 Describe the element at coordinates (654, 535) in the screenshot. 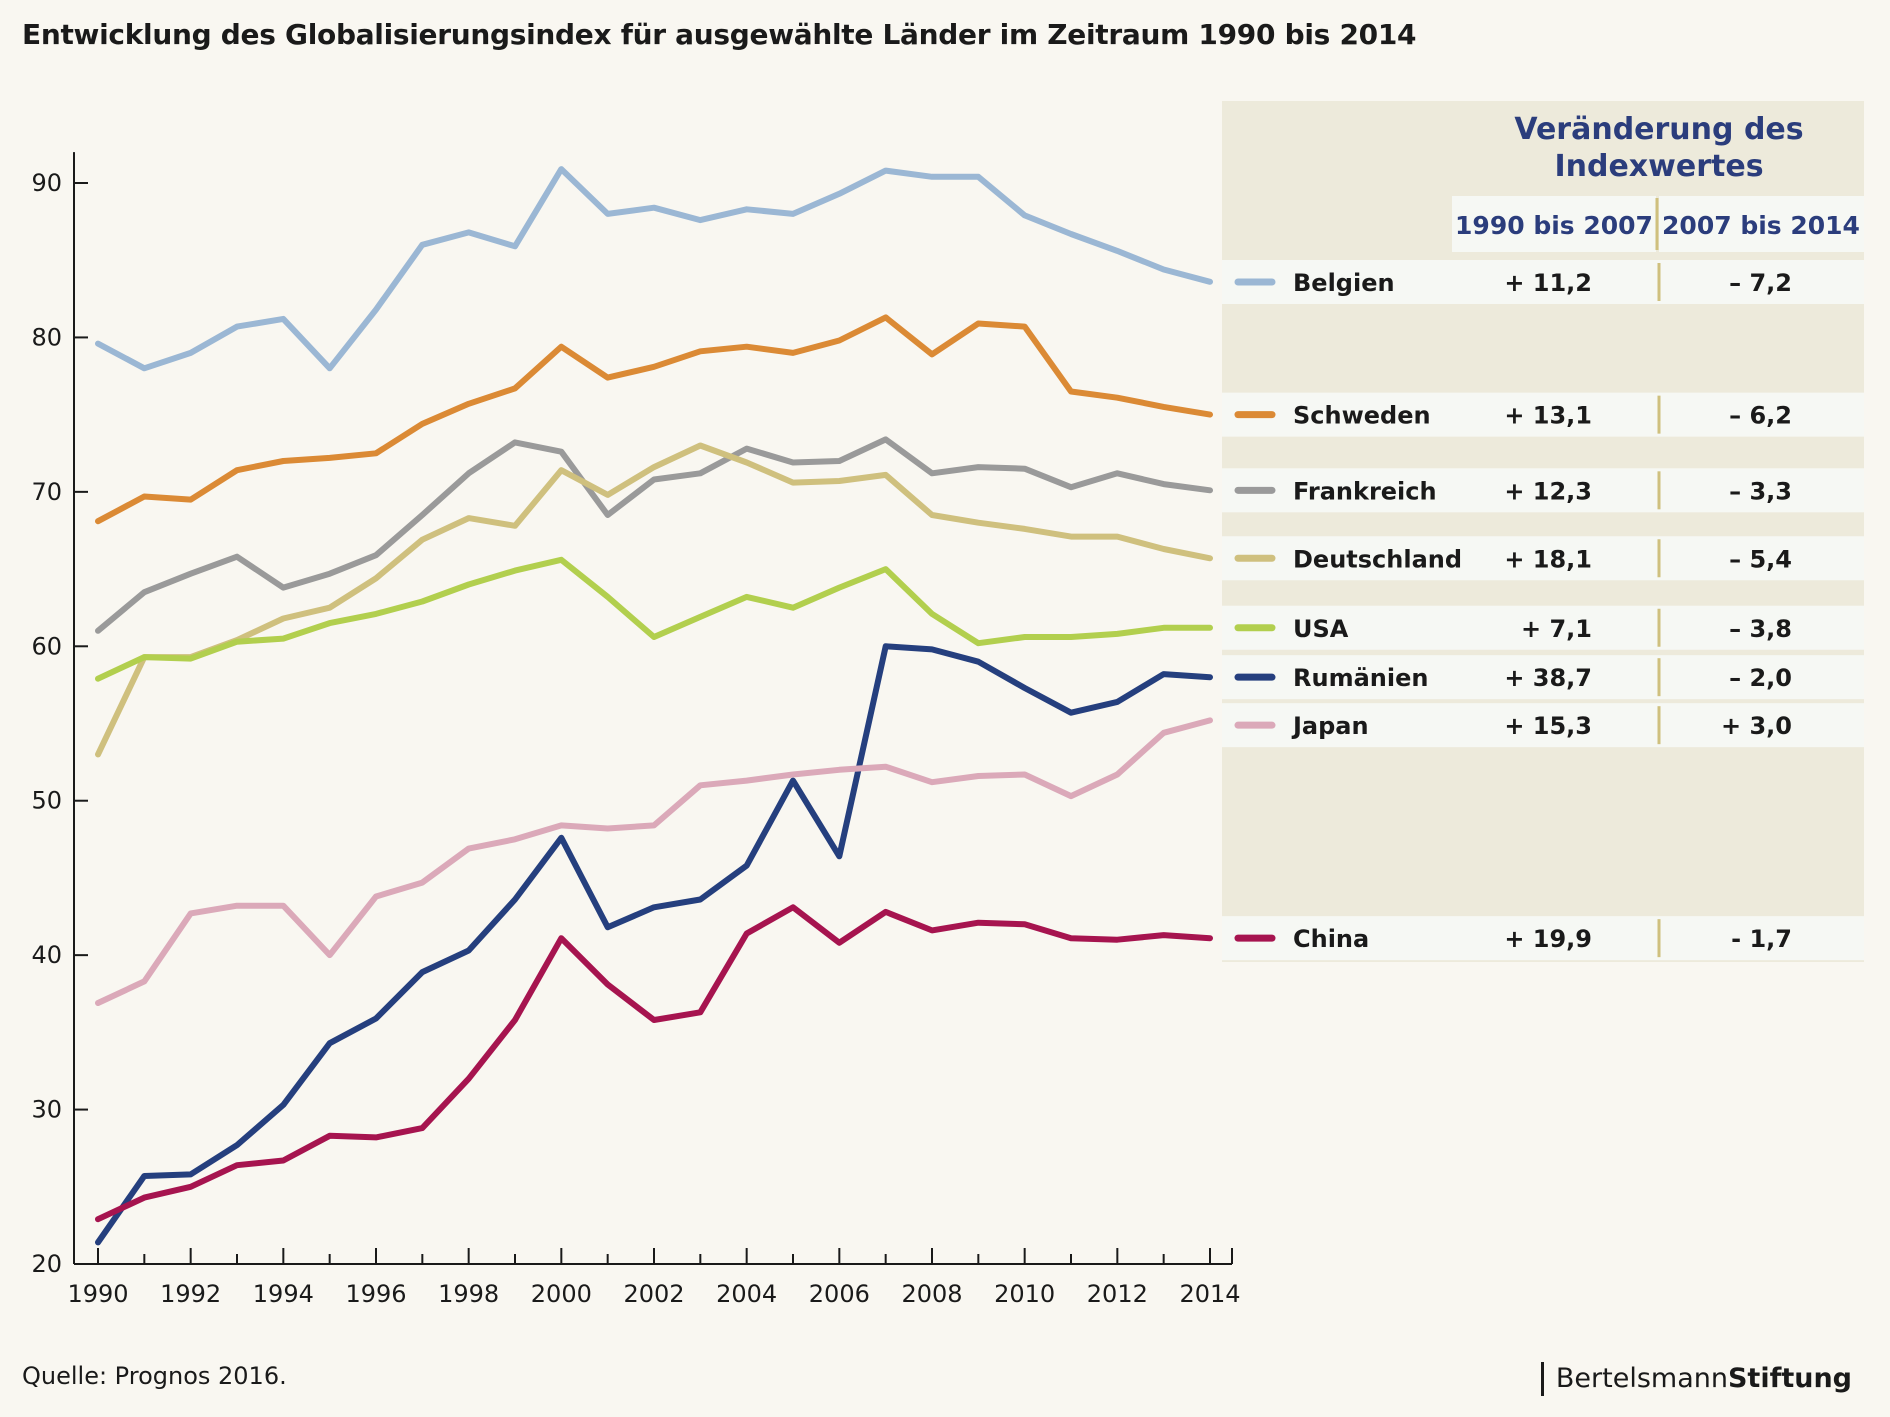

I see `series-line-frankreich` at that location.